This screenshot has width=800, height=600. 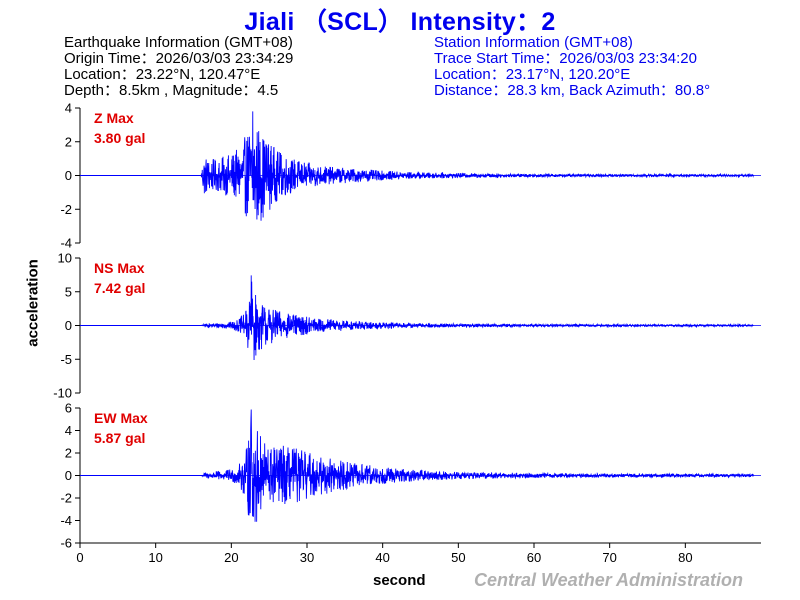 What do you see at coordinates (119, 438) in the screenshot?
I see `ew-max-value: 5.87 gal` at bounding box center [119, 438].